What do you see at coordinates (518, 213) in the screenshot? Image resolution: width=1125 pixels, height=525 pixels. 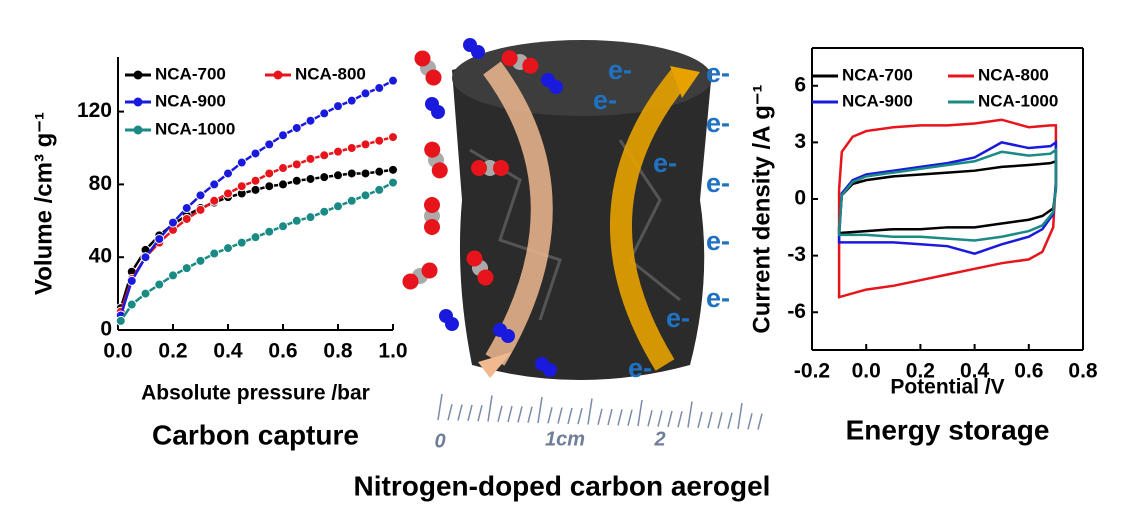 I see `gas-flow-arrow` at bounding box center [518, 213].